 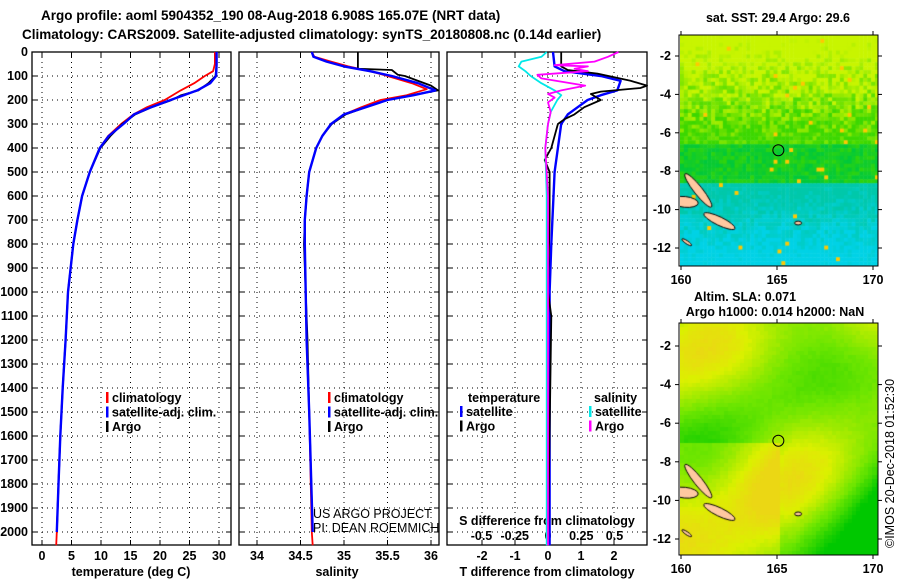 I want to click on depth-tick-label: 300, so click(x=17, y=124).